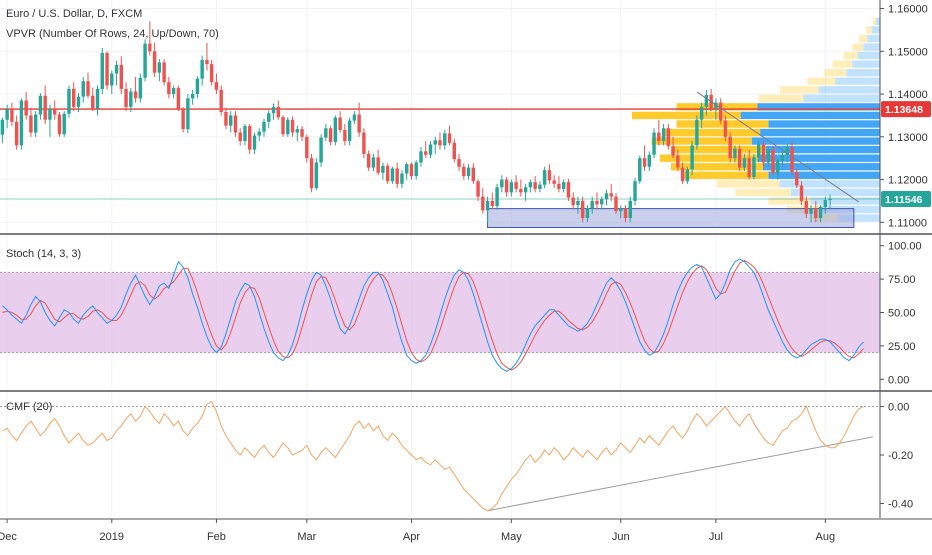 The height and width of the screenshot is (555, 932). I want to click on current-price-tag: 1.11546, so click(904, 200).